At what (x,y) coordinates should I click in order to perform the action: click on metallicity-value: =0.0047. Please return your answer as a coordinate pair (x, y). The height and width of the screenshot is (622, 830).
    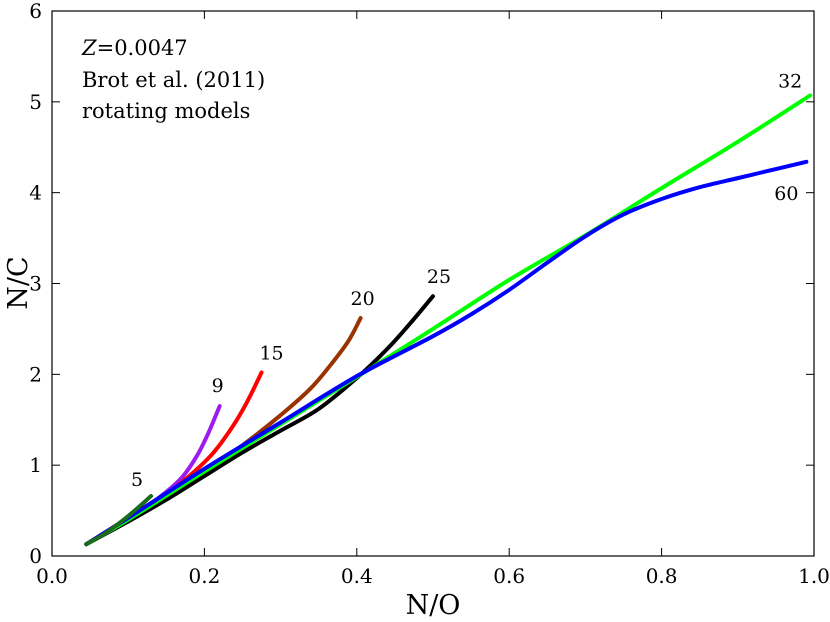
    Looking at the image, I should click on (142, 48).